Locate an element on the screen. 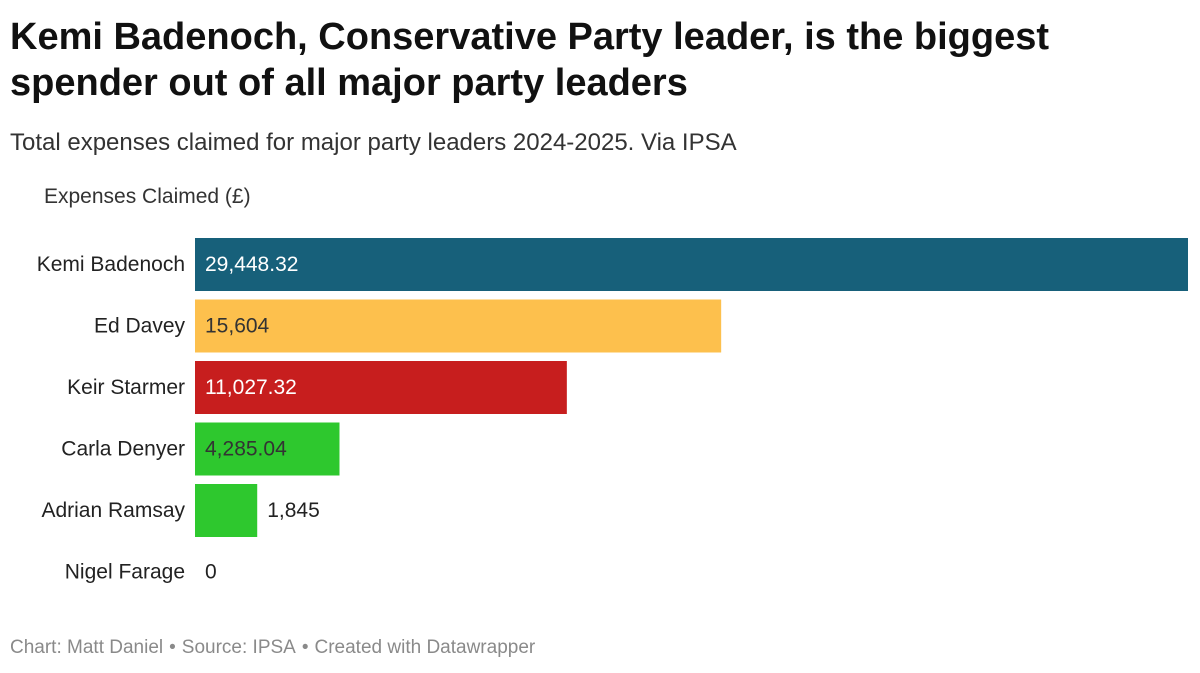  bar-kemi-badenoch is located at coordinates (691, 264).